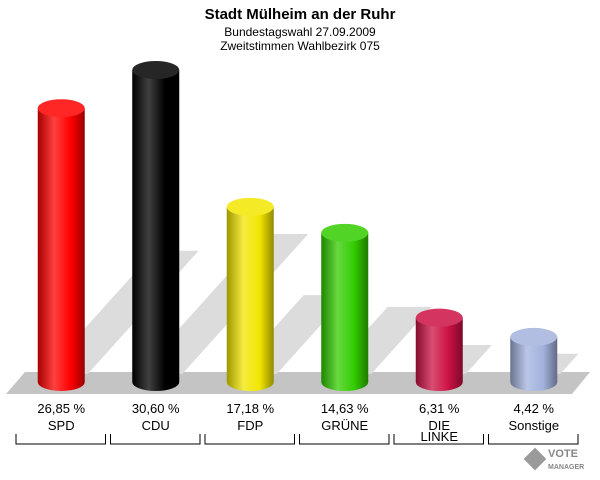 The width and height of the screenshot is (600, 480). I want to click on floor-plane, so click(298, 383).